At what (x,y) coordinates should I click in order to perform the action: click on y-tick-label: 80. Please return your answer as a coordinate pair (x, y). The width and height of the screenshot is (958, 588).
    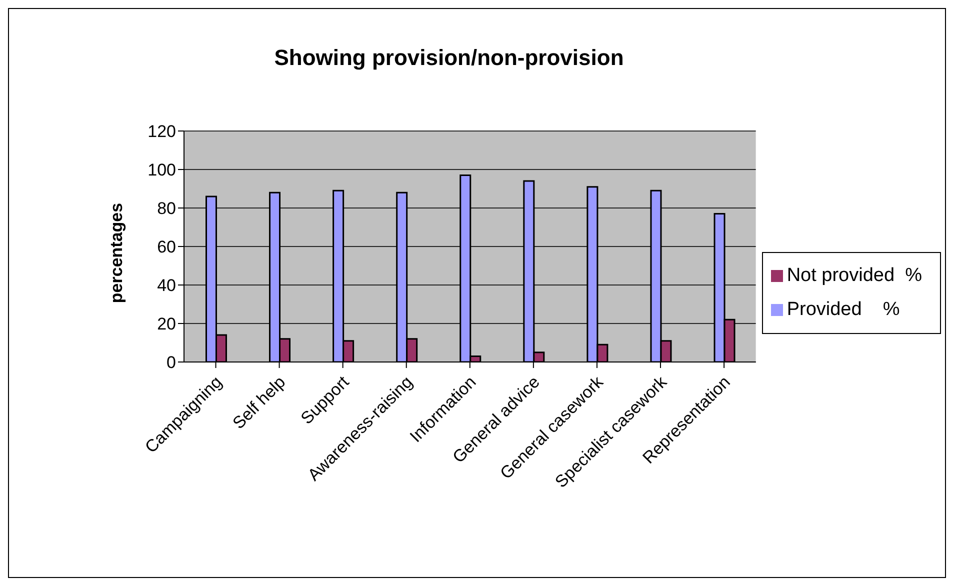
    Looking at the image, I should click on (166, 208).